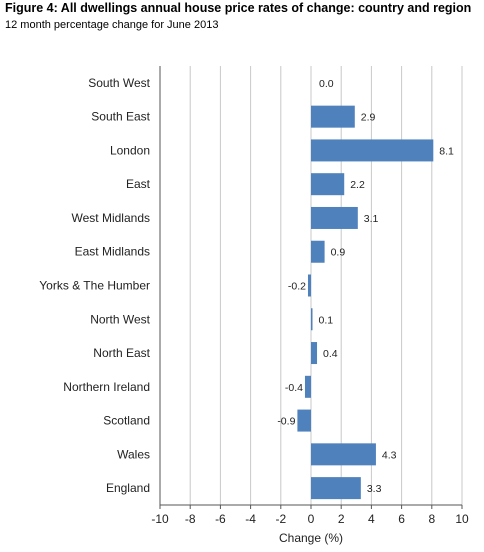 This screenshot has width=484, height=552. What do you see at coordinates (112, 25) in the screenshot?
I see `chart-subtitle: 12 month percentage change for June 2013` at bounding box center [112, 25].